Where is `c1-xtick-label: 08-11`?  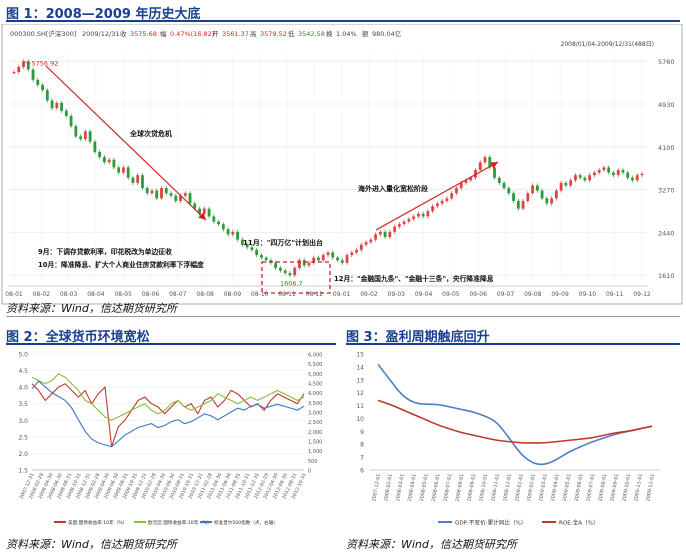
c1-xtick-label: 08-11 is located at coordinates (287, 294).